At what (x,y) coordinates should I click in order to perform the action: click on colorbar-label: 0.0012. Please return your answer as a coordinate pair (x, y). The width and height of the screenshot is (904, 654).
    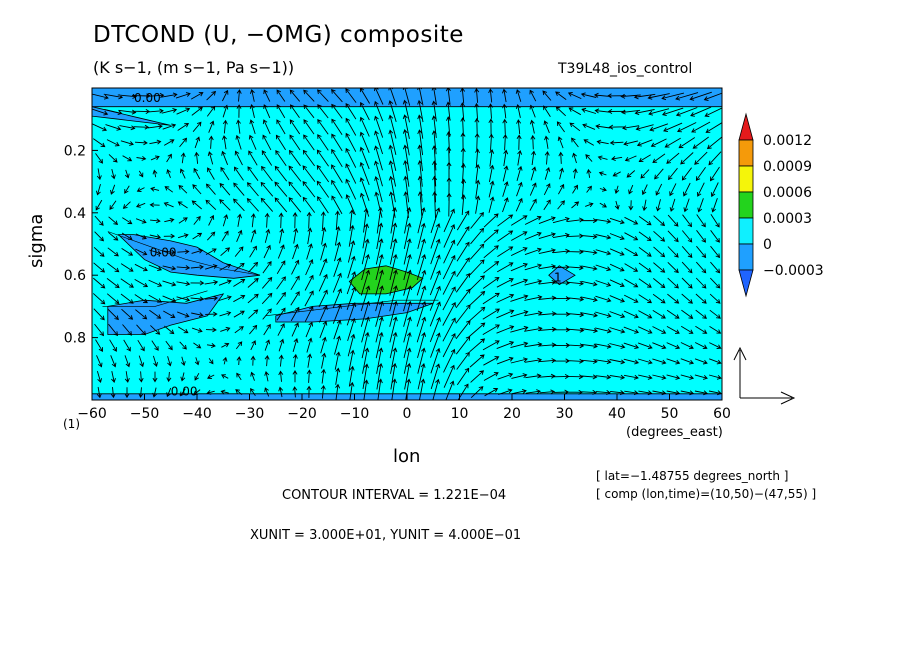
    Looking at the image, I should click on (787, 141).